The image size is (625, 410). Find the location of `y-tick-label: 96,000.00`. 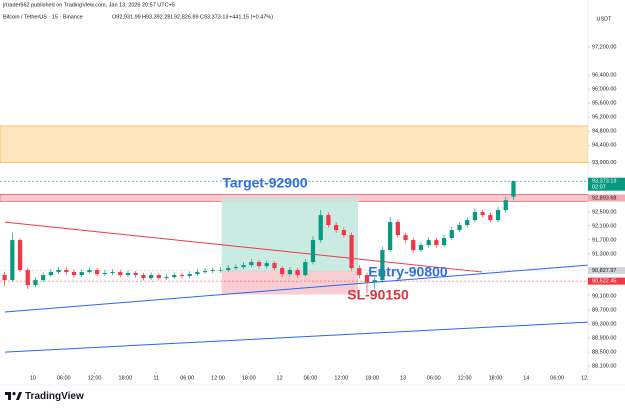

y-tick-label: 96,000.00 is located at coordinates (604, 90).